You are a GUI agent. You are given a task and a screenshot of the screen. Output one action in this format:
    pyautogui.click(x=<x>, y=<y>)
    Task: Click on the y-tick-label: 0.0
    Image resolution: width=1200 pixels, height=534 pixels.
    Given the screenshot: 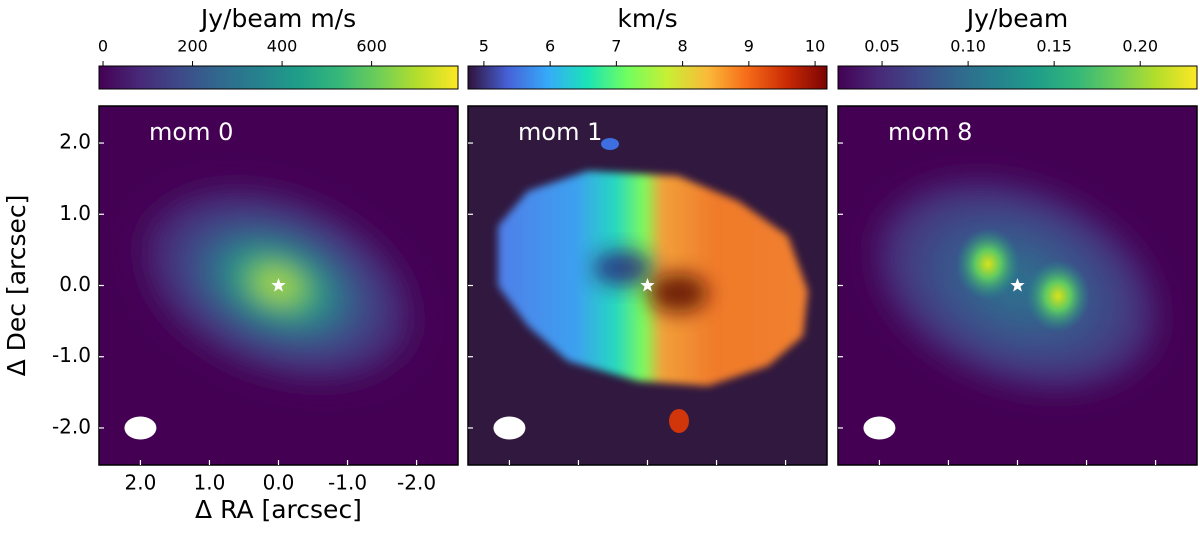 What is the action you would take?
    pyautogui.click(x=75, y=284)
    